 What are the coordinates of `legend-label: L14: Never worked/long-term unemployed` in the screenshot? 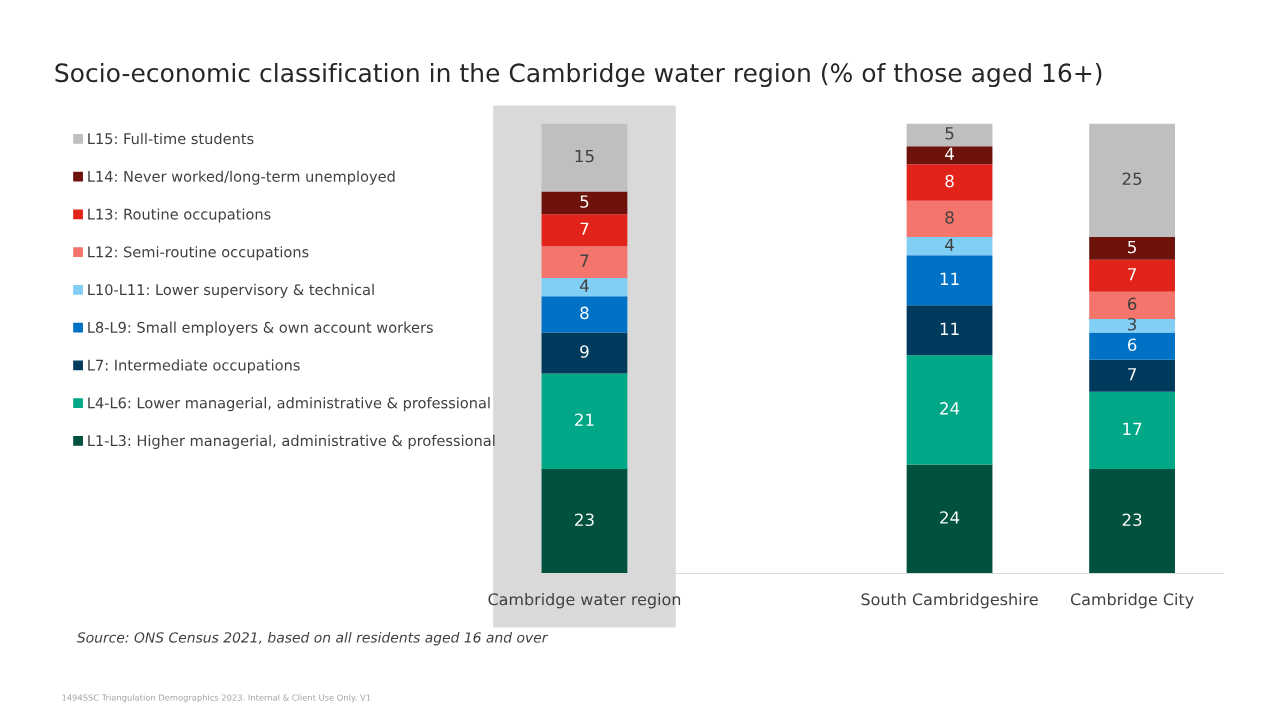 It's located at (241, 177).